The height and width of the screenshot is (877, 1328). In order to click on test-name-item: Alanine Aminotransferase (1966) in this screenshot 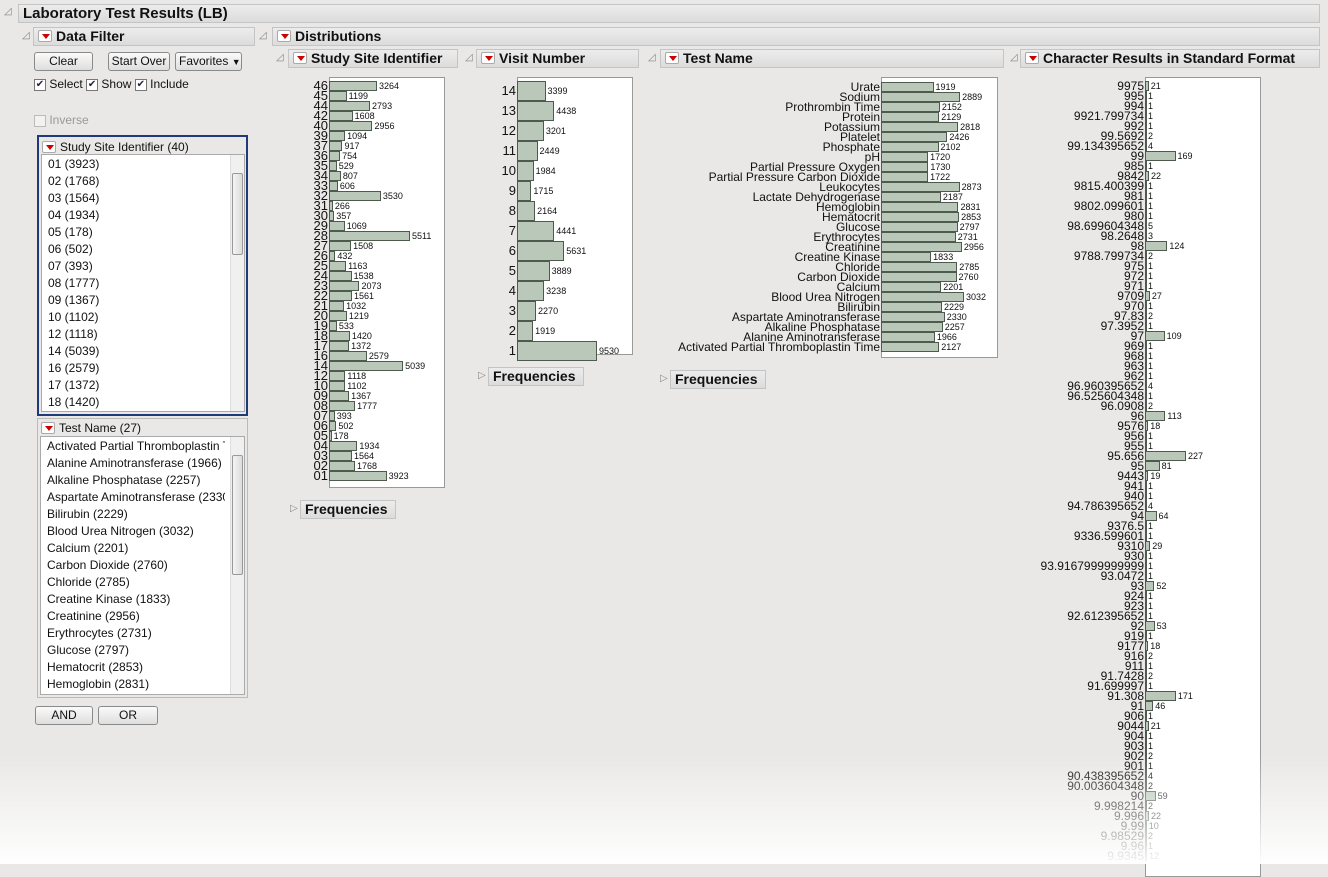, I will do `click(134, 463)`.